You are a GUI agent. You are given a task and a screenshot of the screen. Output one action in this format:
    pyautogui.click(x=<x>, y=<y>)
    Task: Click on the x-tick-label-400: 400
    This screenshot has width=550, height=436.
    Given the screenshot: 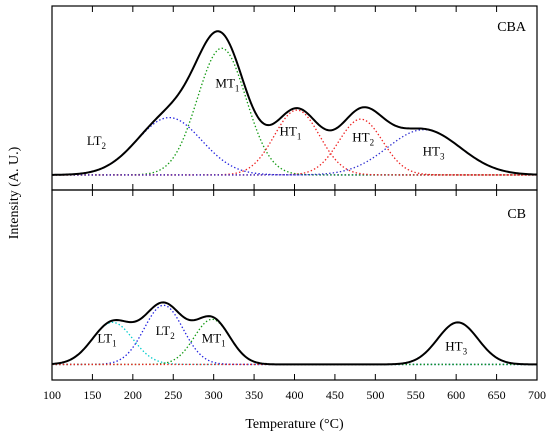 What is the action you would take?
    pyautogui.click(x=295, y=395)
    